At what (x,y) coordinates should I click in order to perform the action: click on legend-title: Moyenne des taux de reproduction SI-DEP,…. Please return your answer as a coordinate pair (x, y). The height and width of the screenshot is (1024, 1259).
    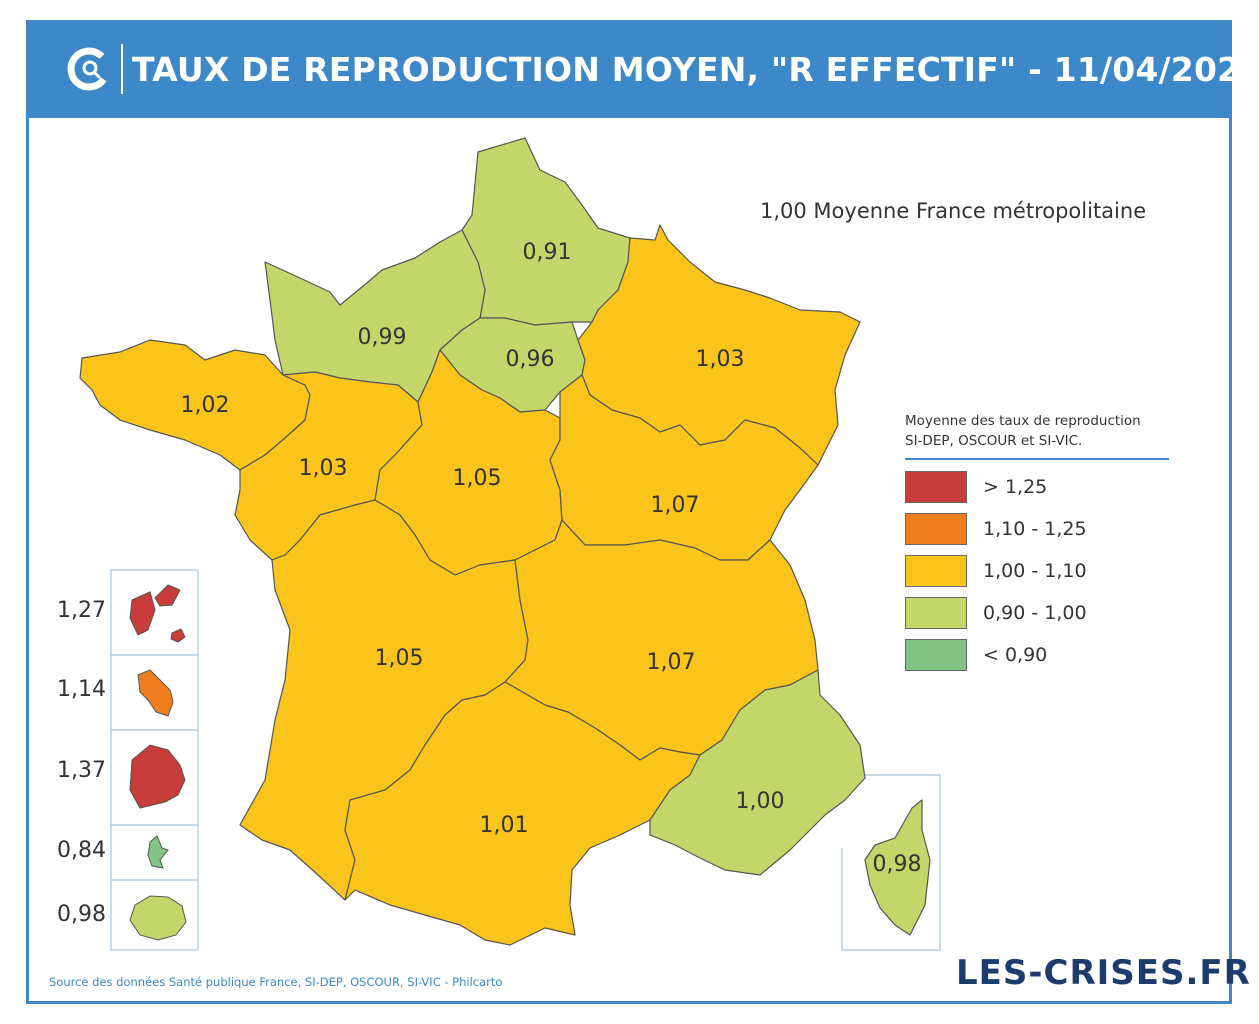
    Looking at the image, I should click on (1023, 431).